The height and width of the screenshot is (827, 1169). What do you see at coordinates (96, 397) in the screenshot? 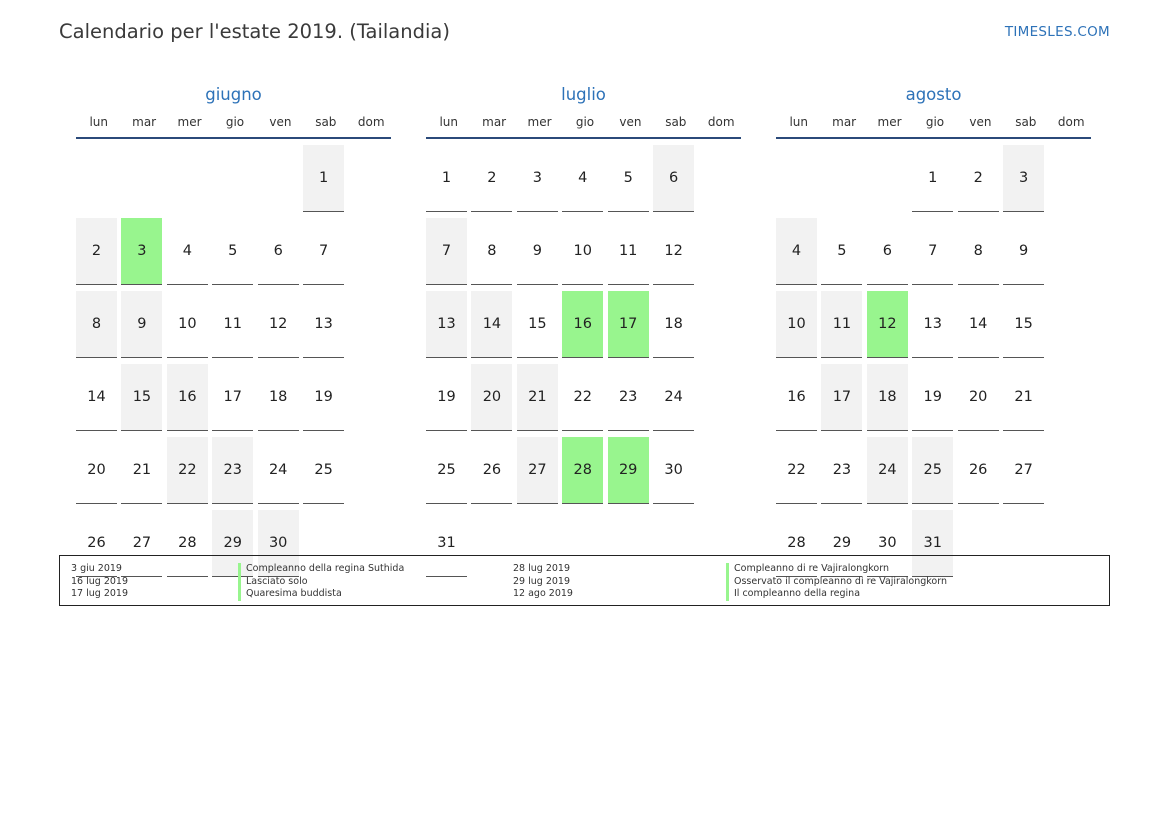
I see `day-cell: 14` at bounding box center [96, 397].